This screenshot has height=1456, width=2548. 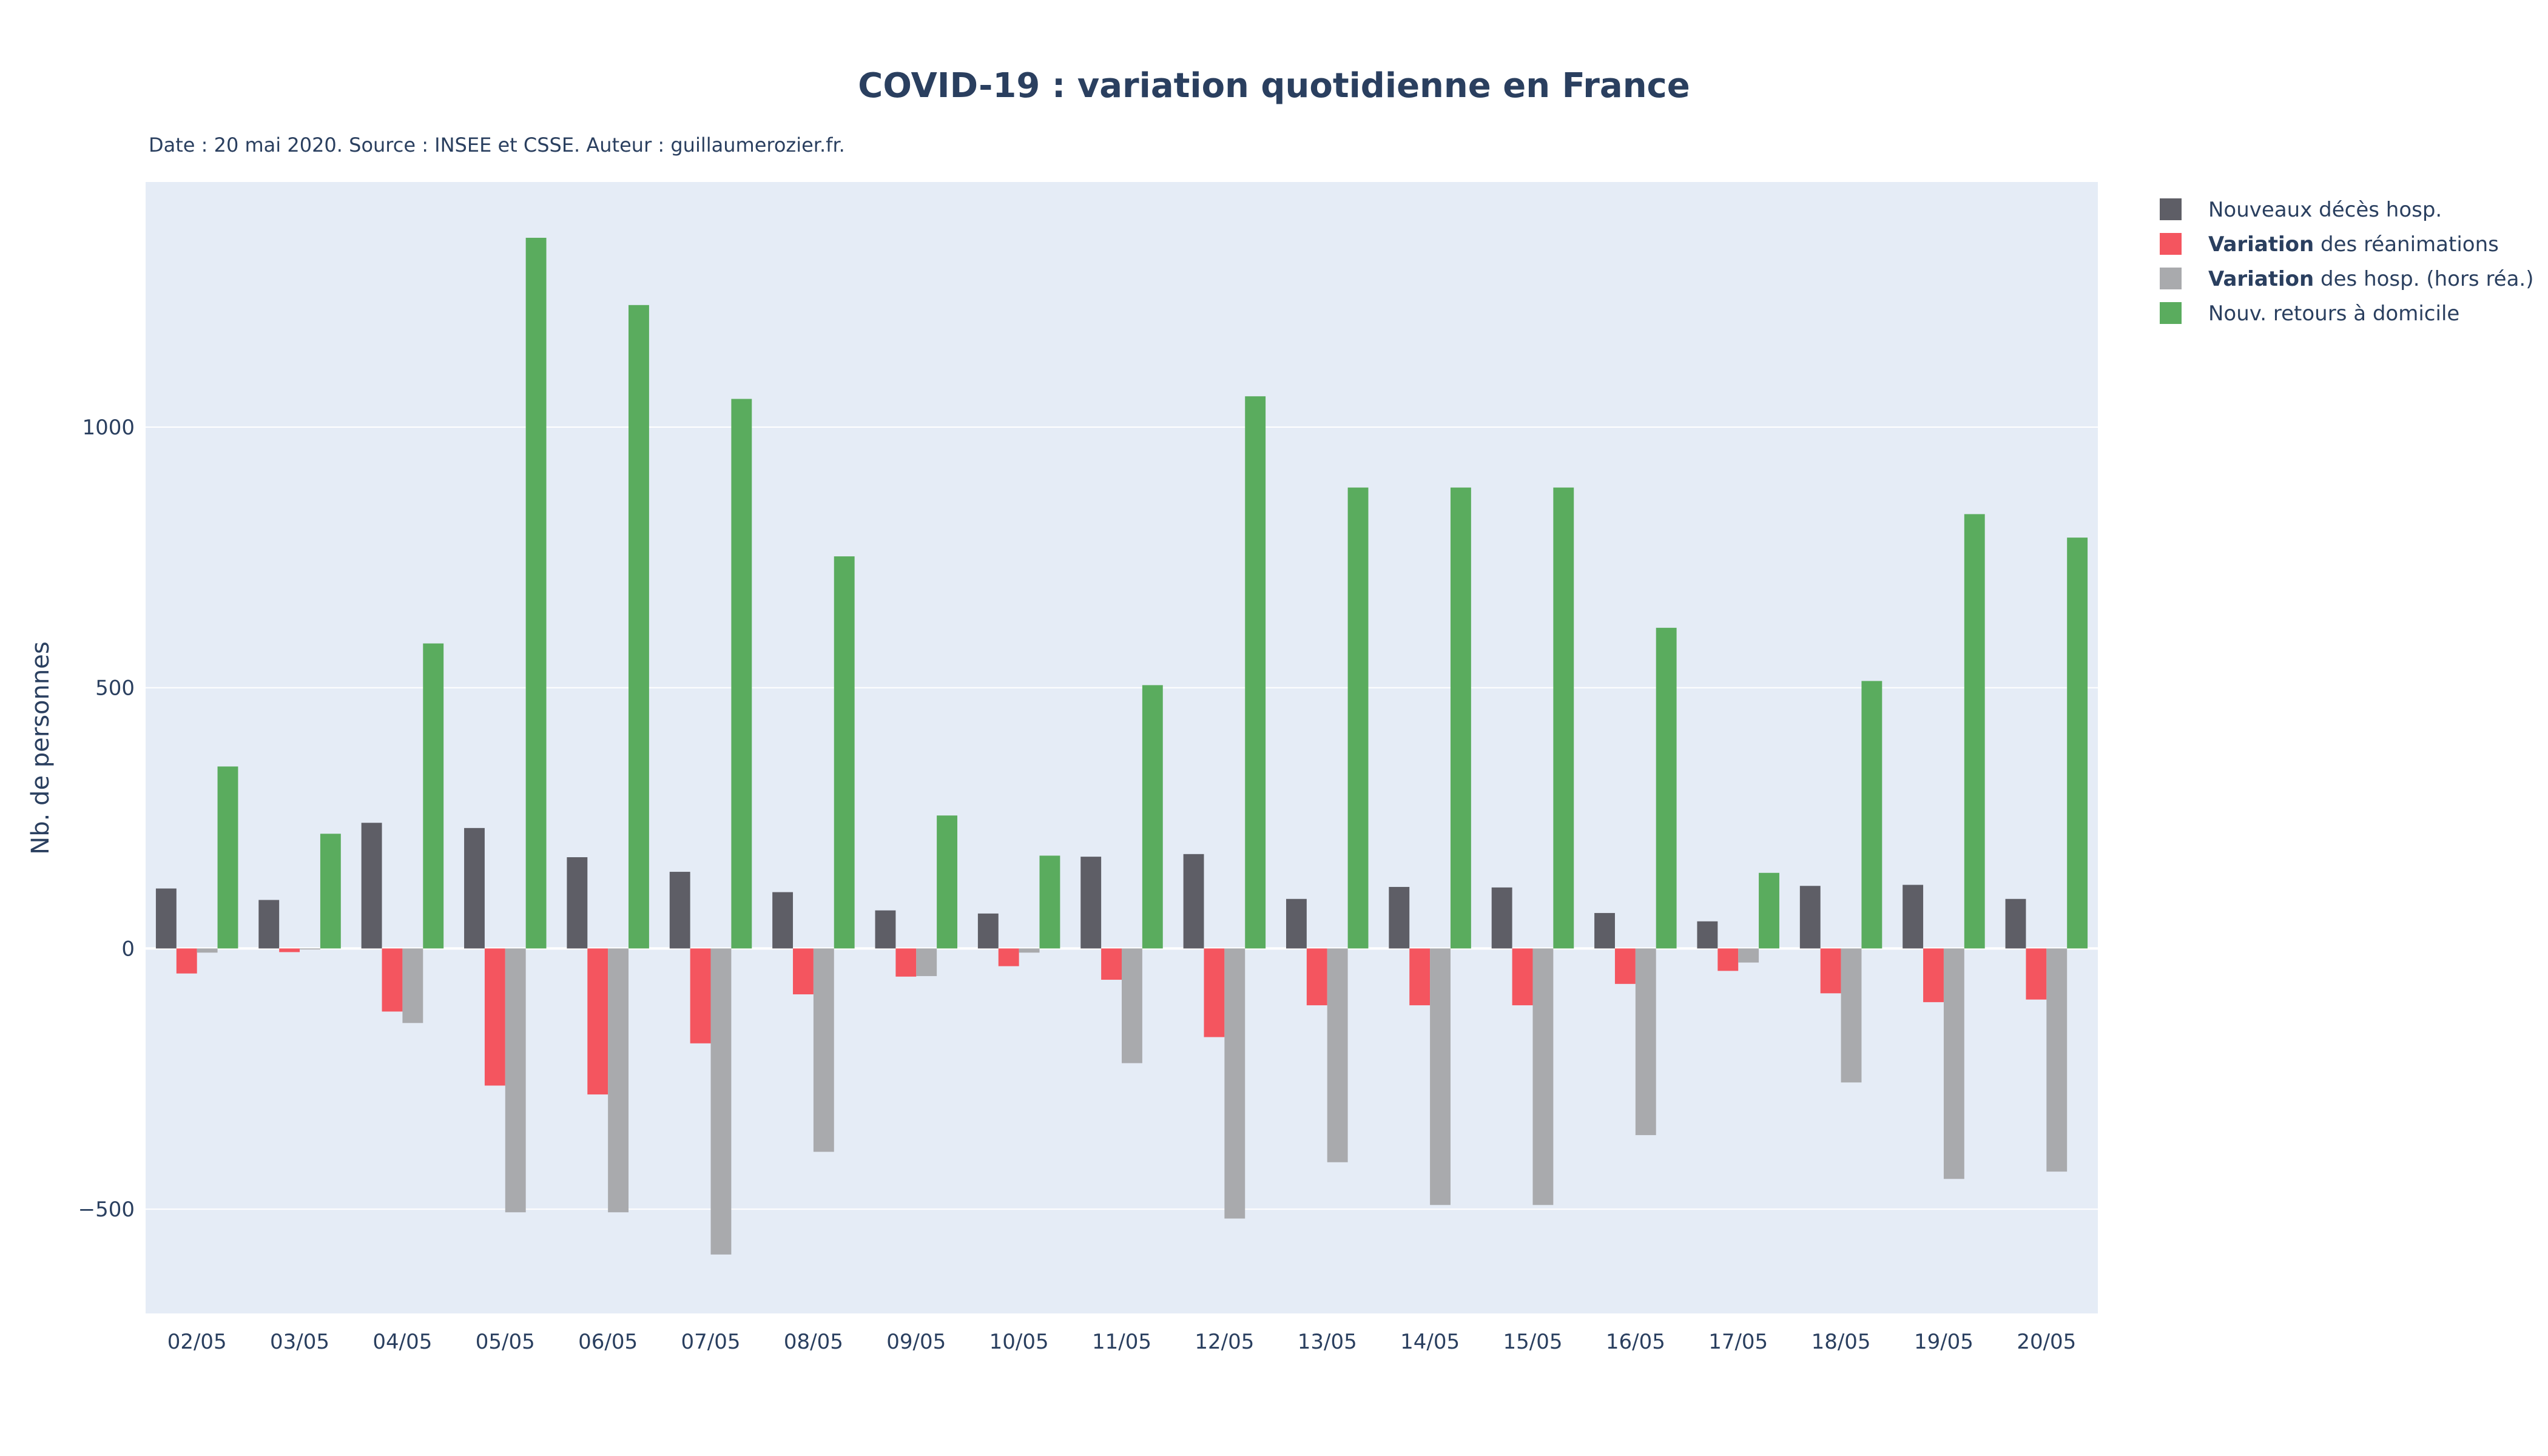 What do you see at coordinates (813, 1342) in the screenshot?
I see `x-tick-label: 08/05` at bounding box center [813, 1342].